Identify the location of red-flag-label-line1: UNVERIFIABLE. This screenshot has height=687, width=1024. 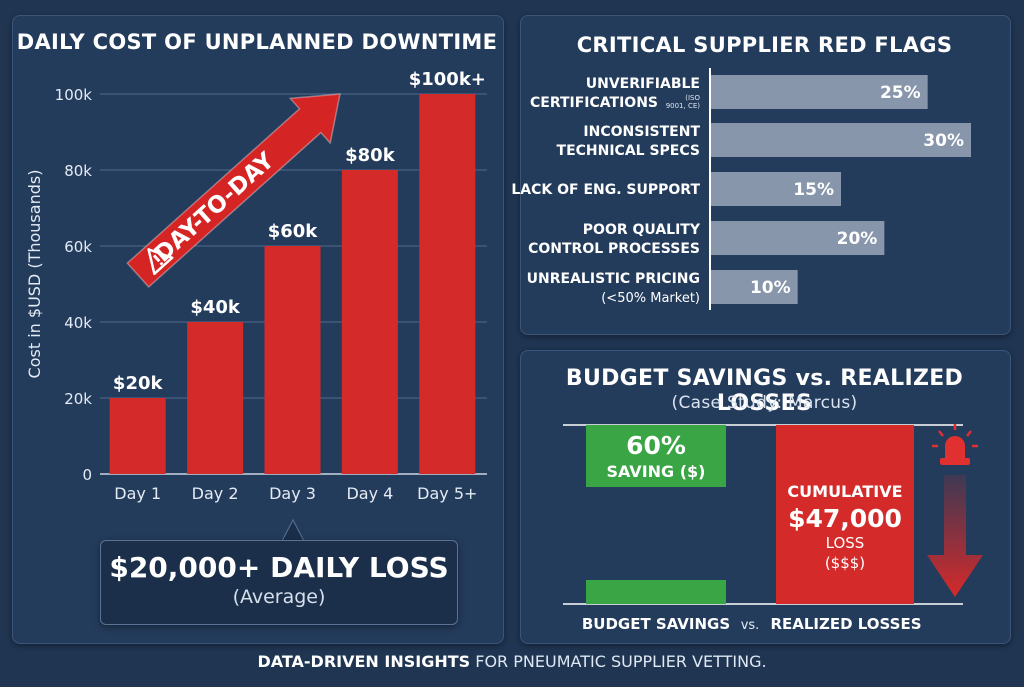
(643, 84).